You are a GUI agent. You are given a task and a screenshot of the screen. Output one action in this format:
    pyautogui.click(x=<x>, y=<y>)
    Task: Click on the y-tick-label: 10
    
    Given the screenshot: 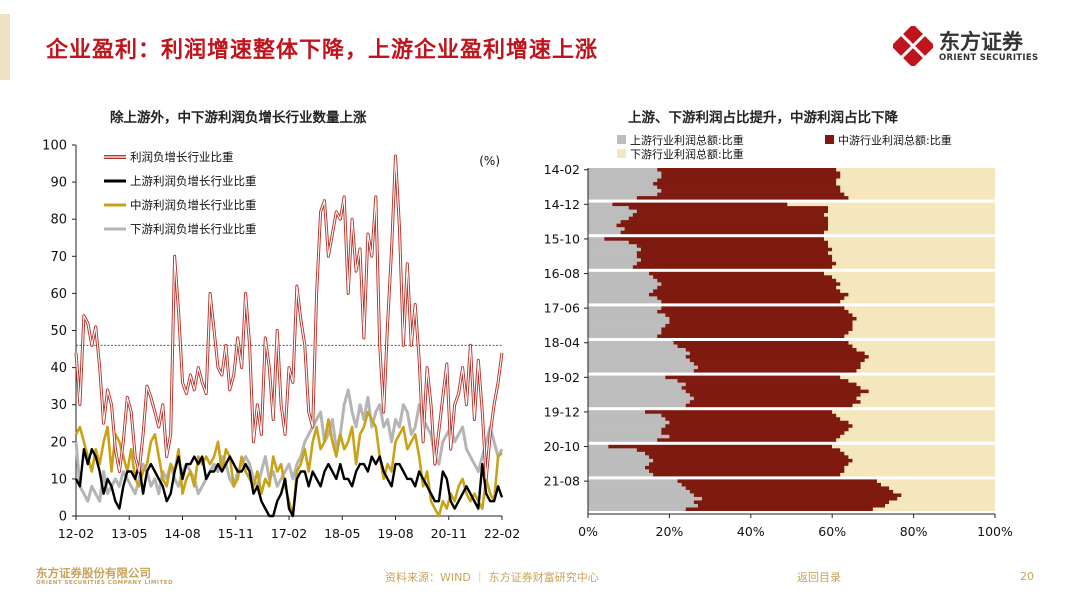 What is the action you would take?
    pyautogui.click(x=58, y=479)
    